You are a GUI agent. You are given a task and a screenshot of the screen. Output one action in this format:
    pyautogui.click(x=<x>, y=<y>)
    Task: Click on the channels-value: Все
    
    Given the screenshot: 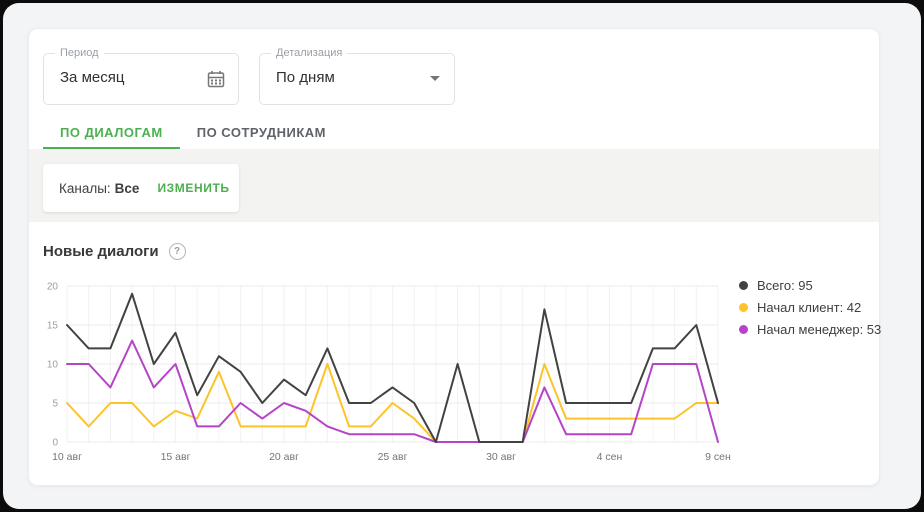 What is the action you would take?
    pyautogui.click(x=127, y=188)
    